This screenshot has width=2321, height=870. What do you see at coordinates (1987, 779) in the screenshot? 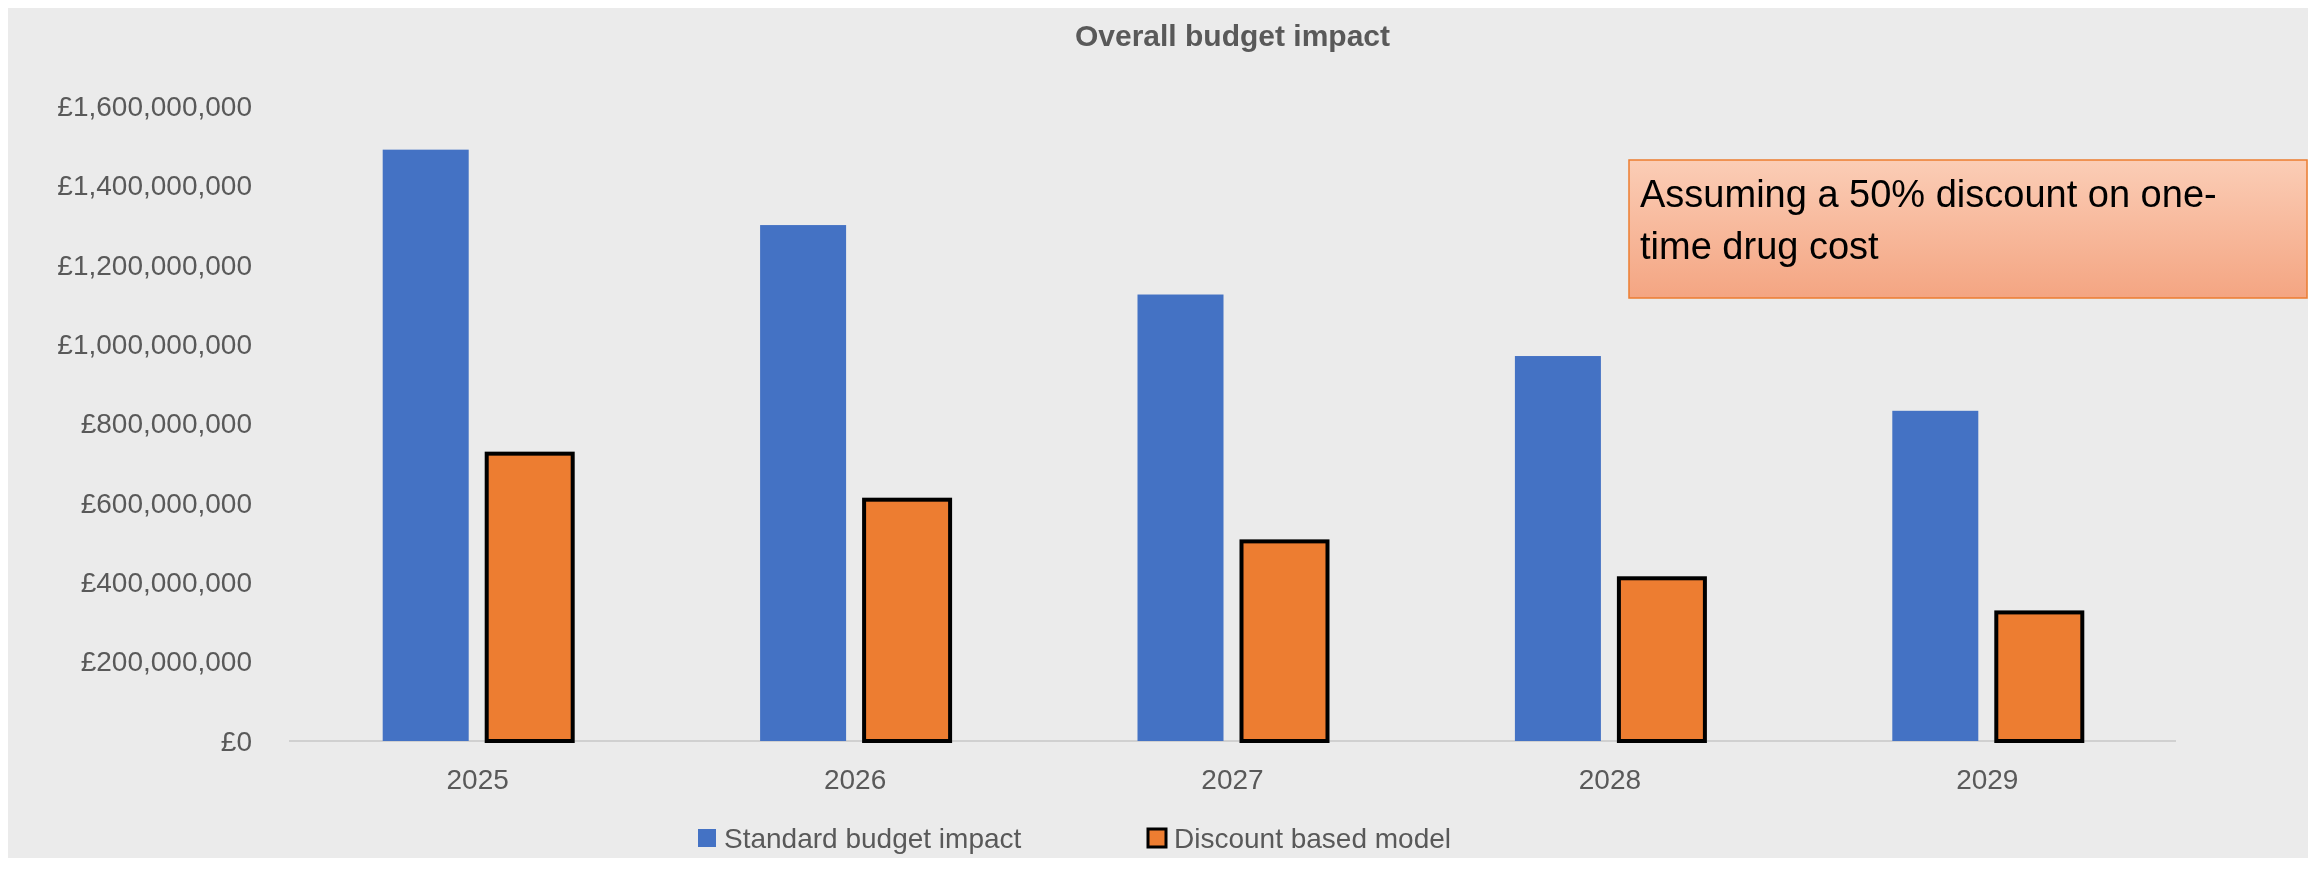
I see `x-tick-label: 2029` at bounding box center [1987, 779].